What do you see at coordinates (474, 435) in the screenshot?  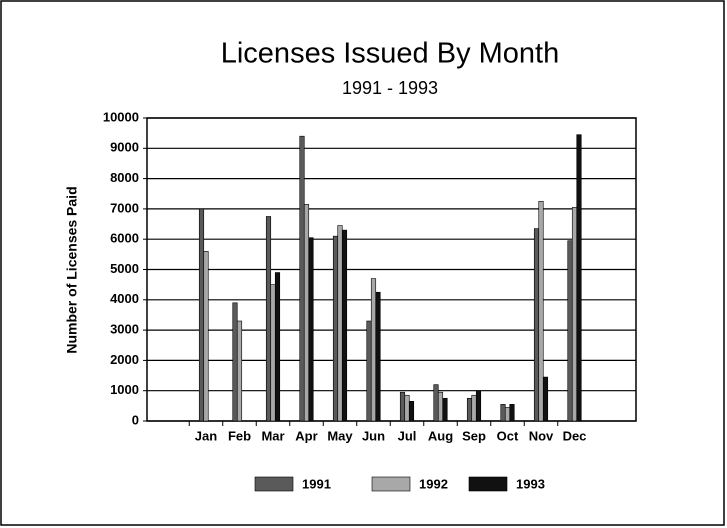 I see `x-tick-label: Sep` at bounding box center [474, 435].